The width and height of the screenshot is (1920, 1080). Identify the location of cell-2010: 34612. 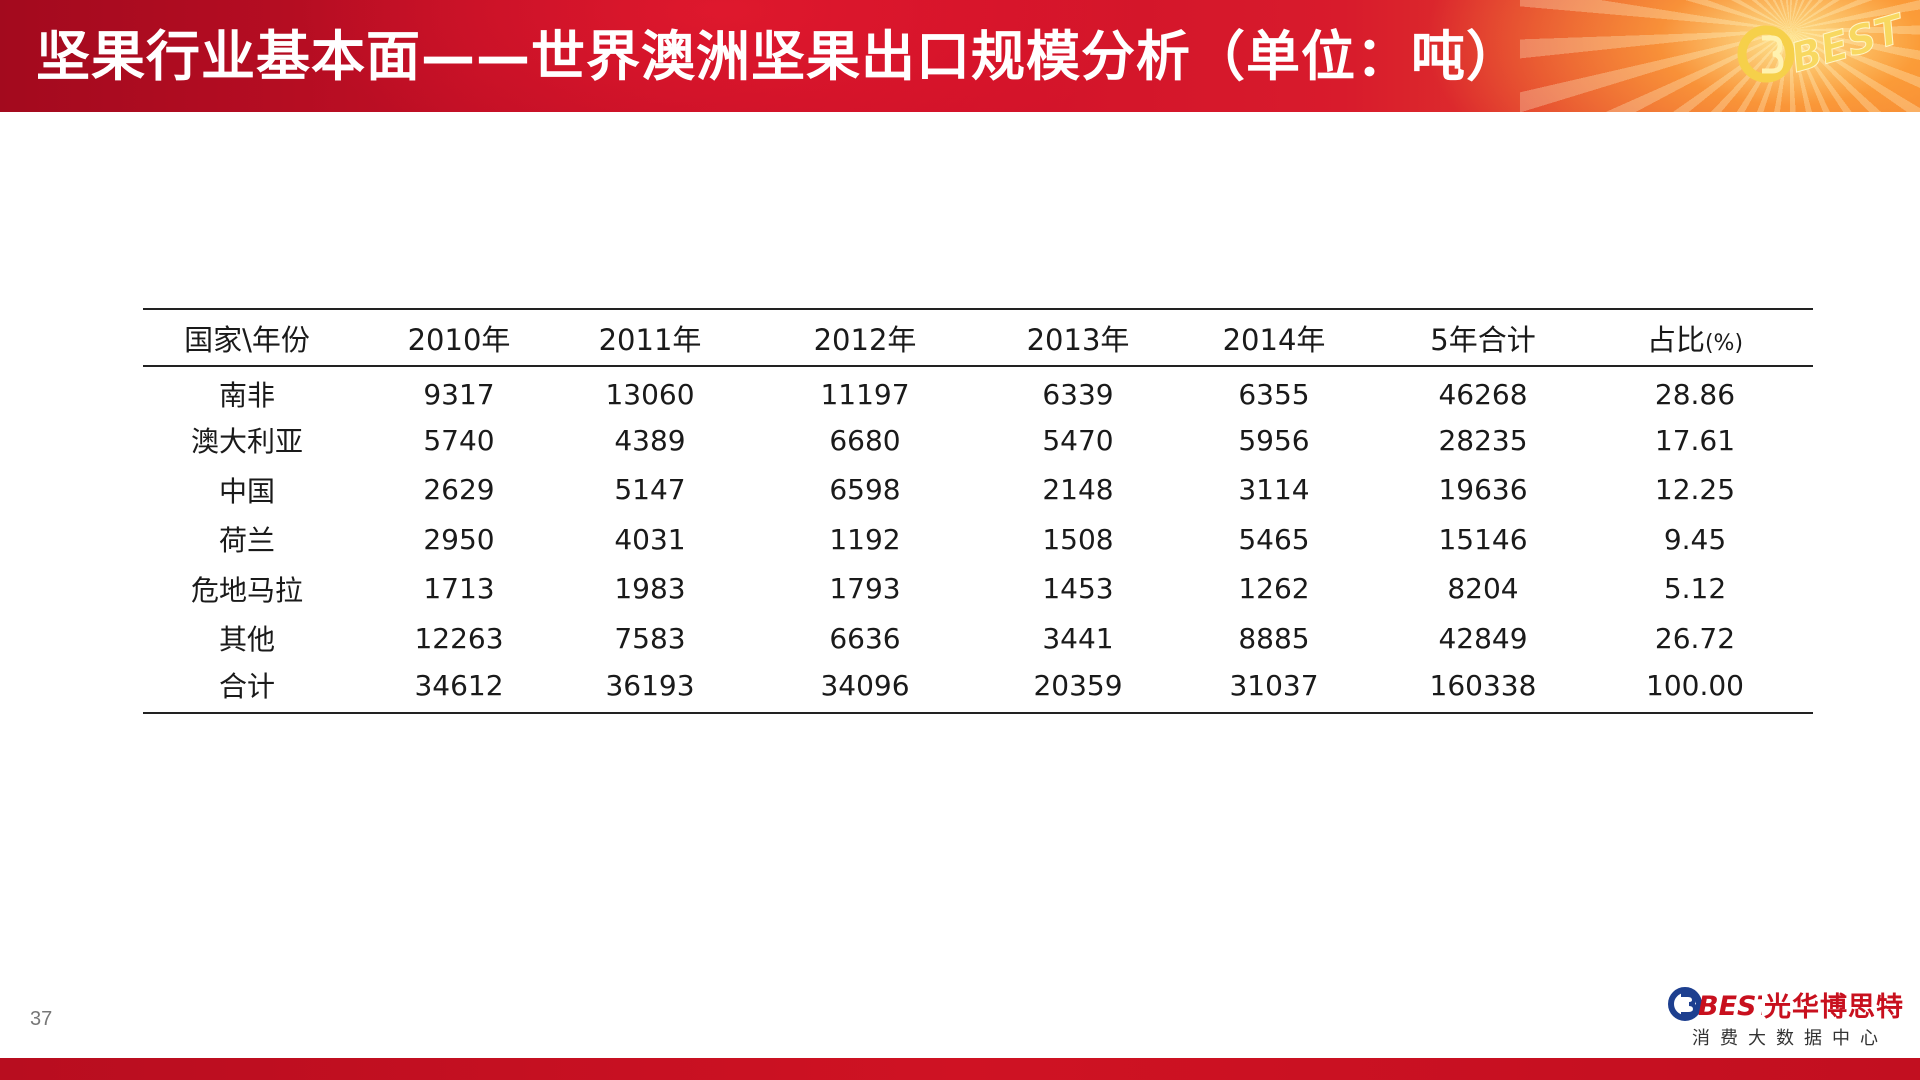
(459, 685).